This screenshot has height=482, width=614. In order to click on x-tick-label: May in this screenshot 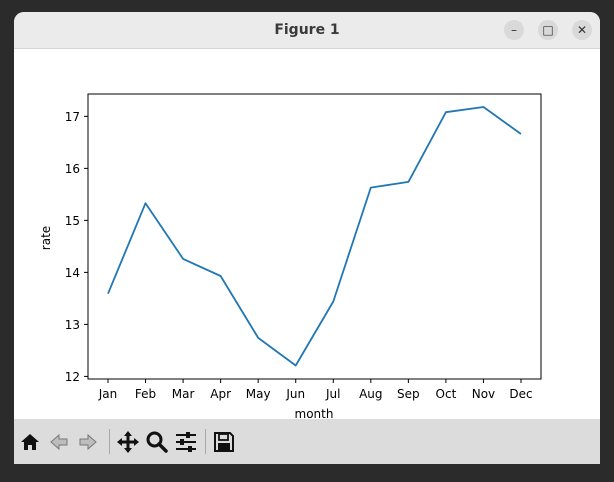, I will do `click(258, 394)`.